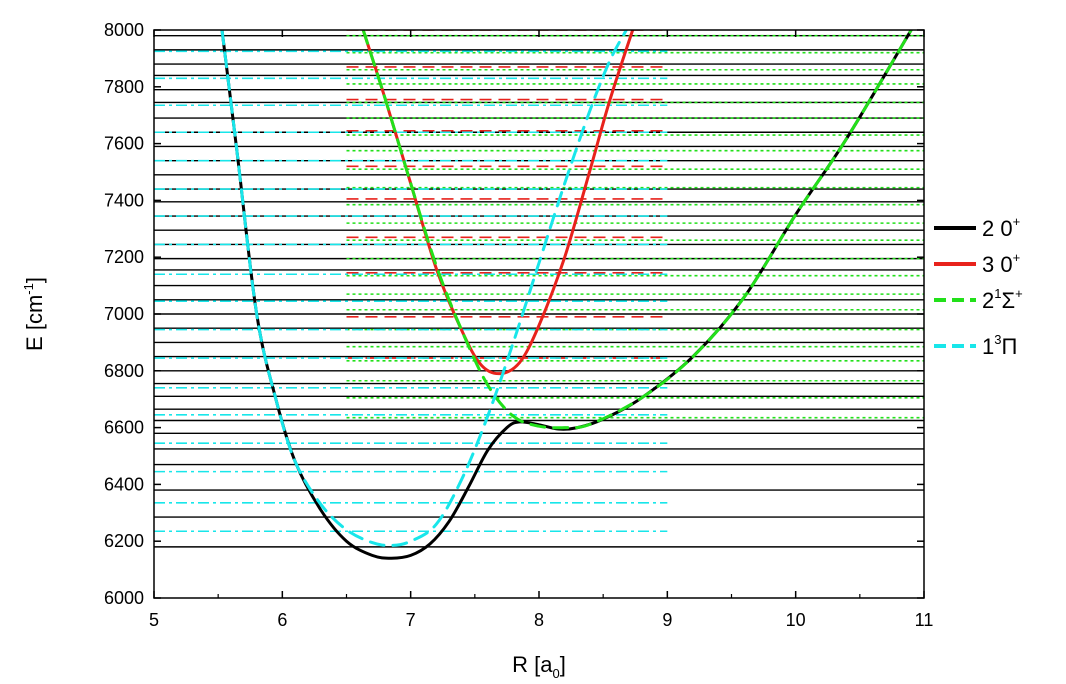 This screenshot has width=1066, height=684. I want to click on legend-item-1-3pi: 13Π, so click(975, 345).